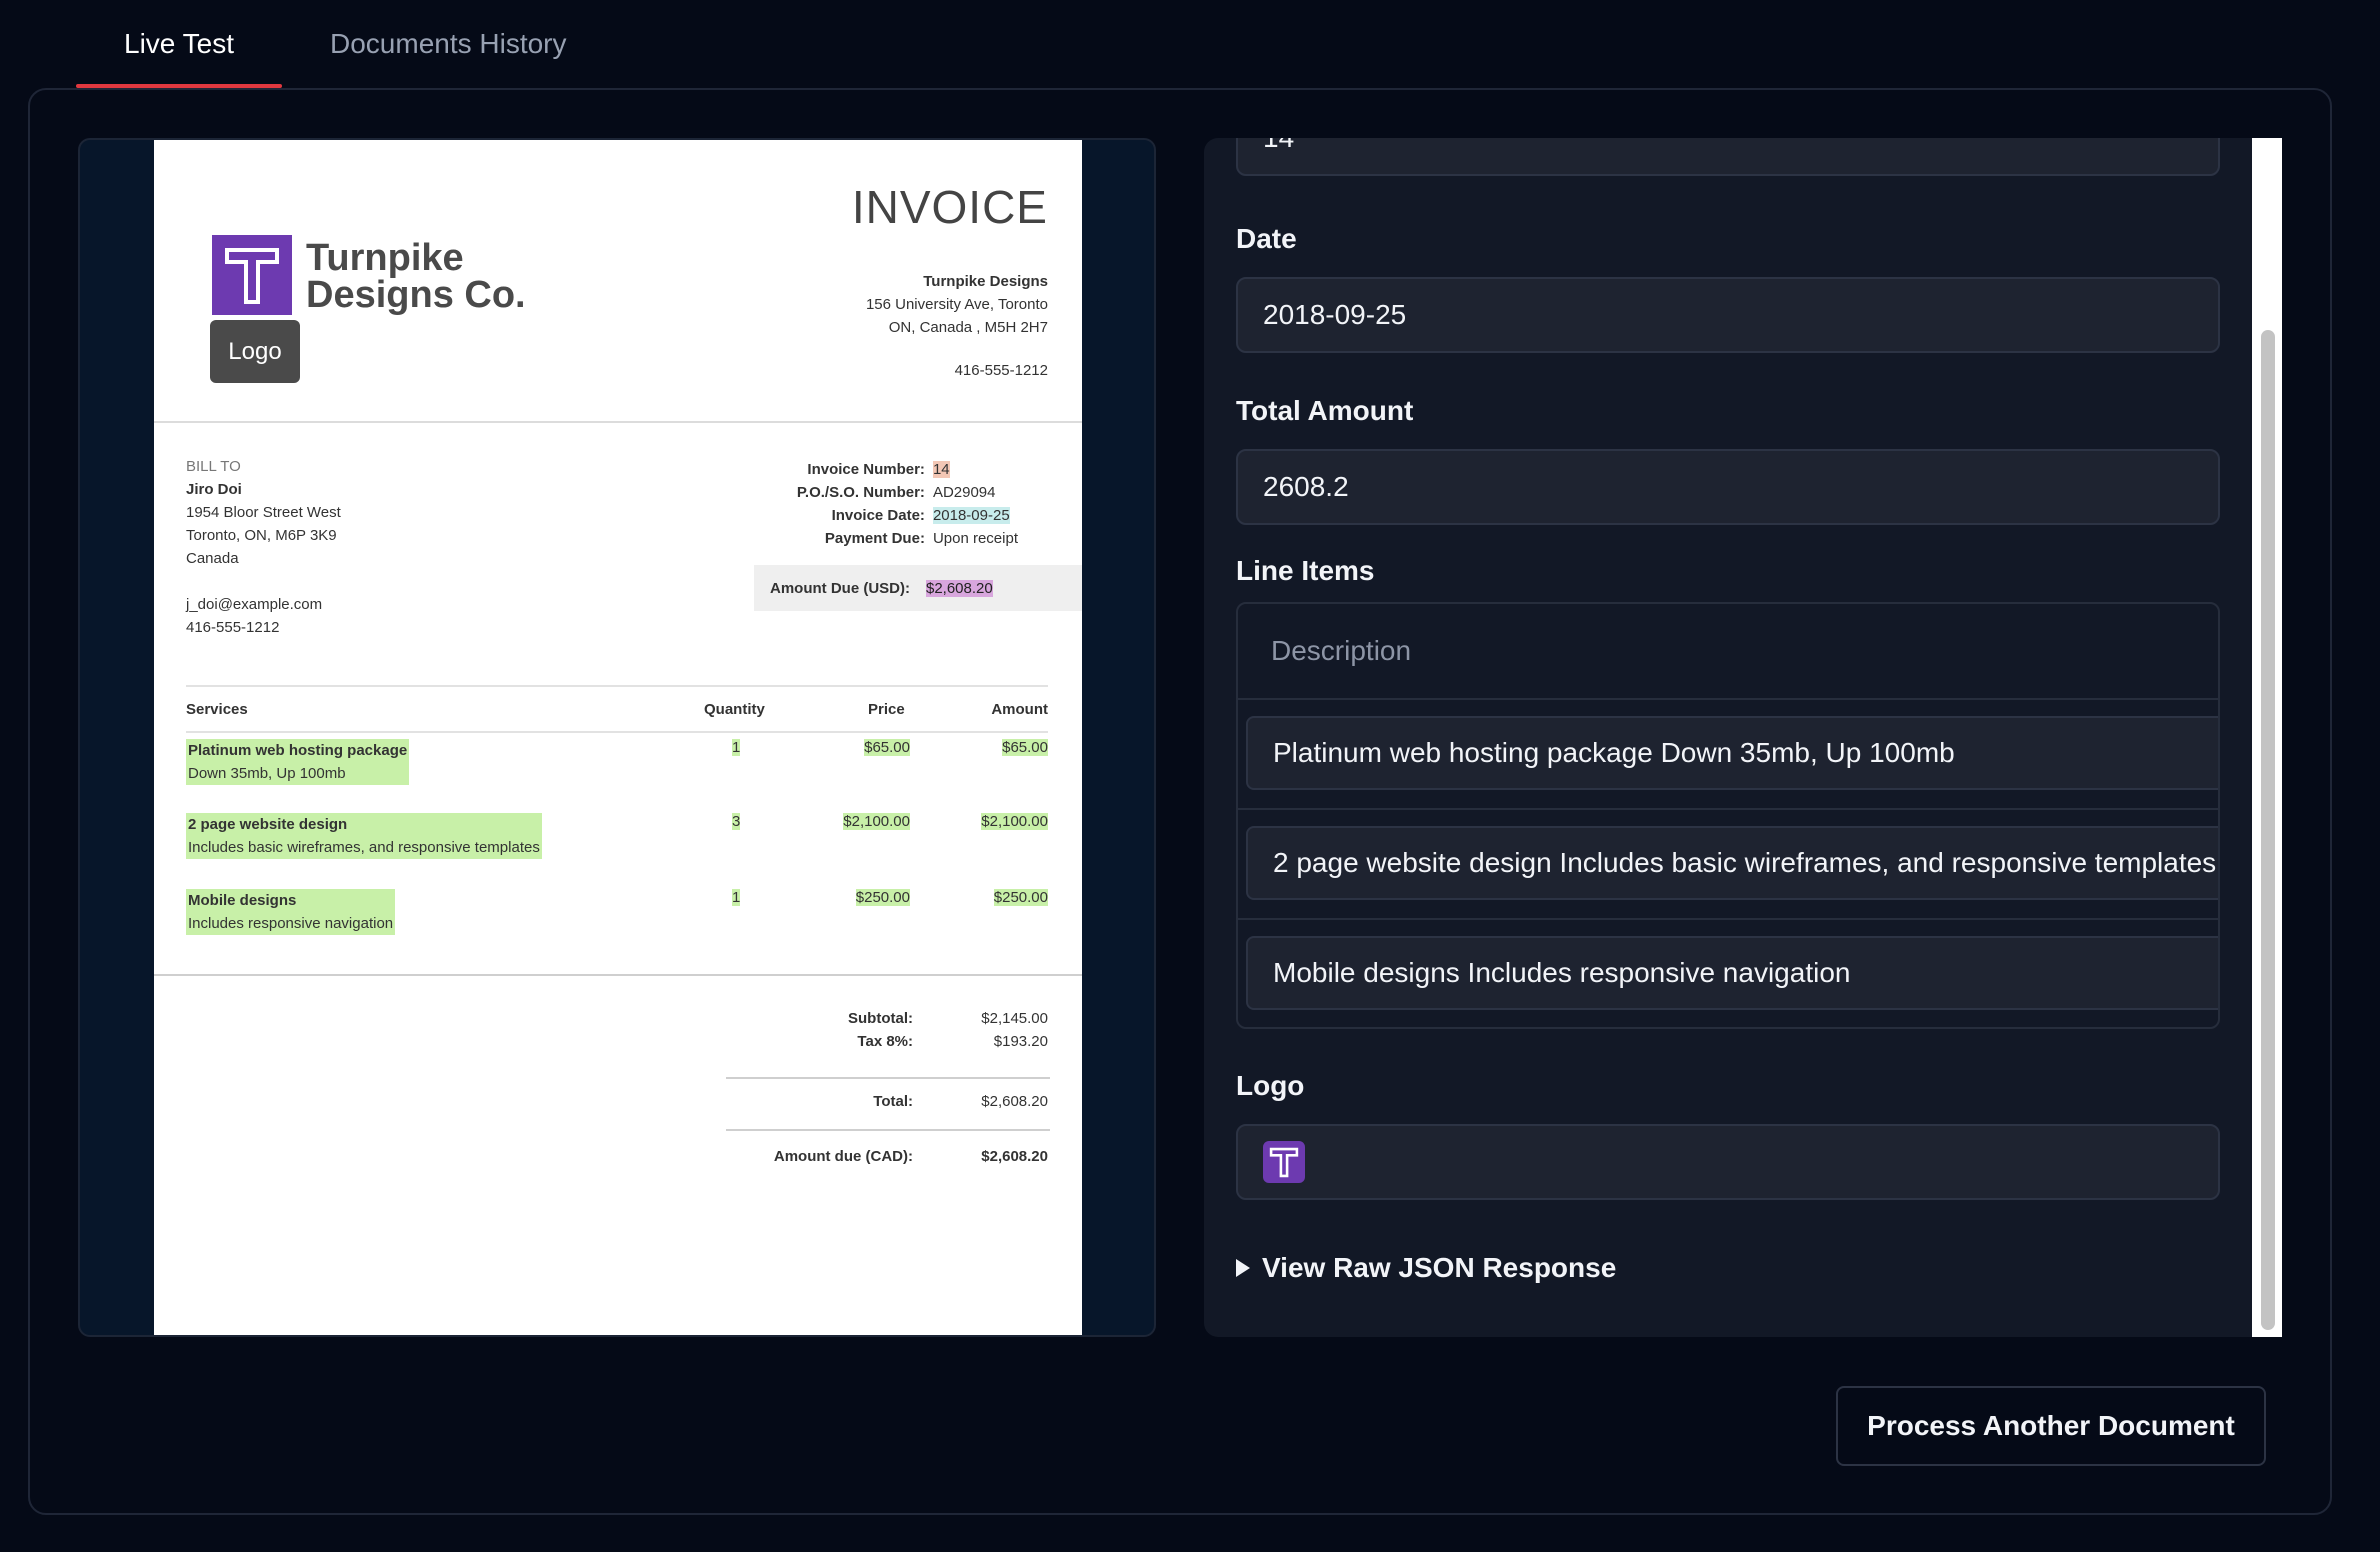 Image resolution: width=2380 pixels, height=1552 pixels. Describe the element at coordinates (255, 351) in the screenshot. I see `logo-detection-badge: Logo` at that location.